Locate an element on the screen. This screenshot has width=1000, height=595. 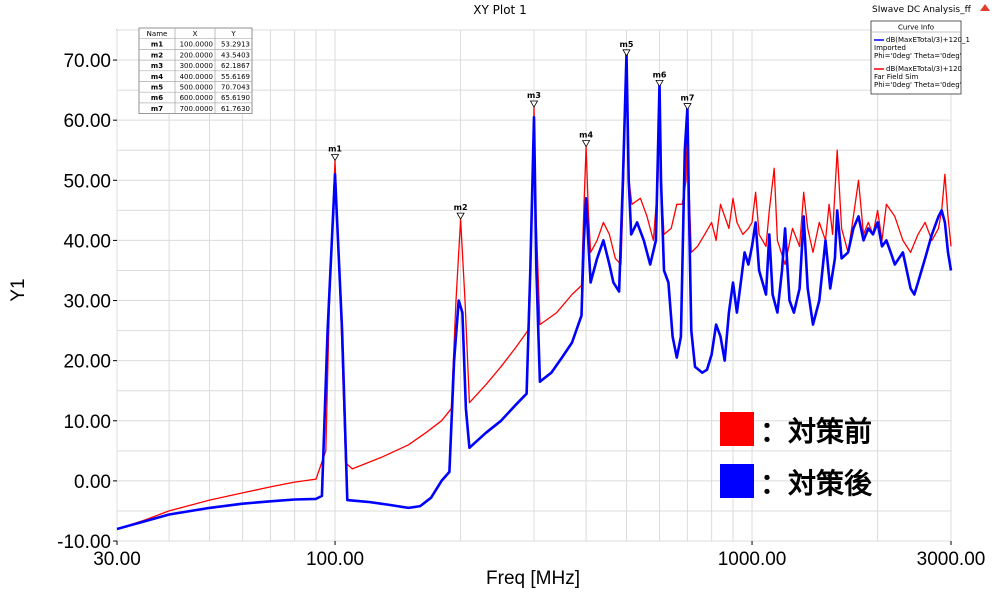
plot-title: XY Plot 1 is located at coordinates (499, 10).